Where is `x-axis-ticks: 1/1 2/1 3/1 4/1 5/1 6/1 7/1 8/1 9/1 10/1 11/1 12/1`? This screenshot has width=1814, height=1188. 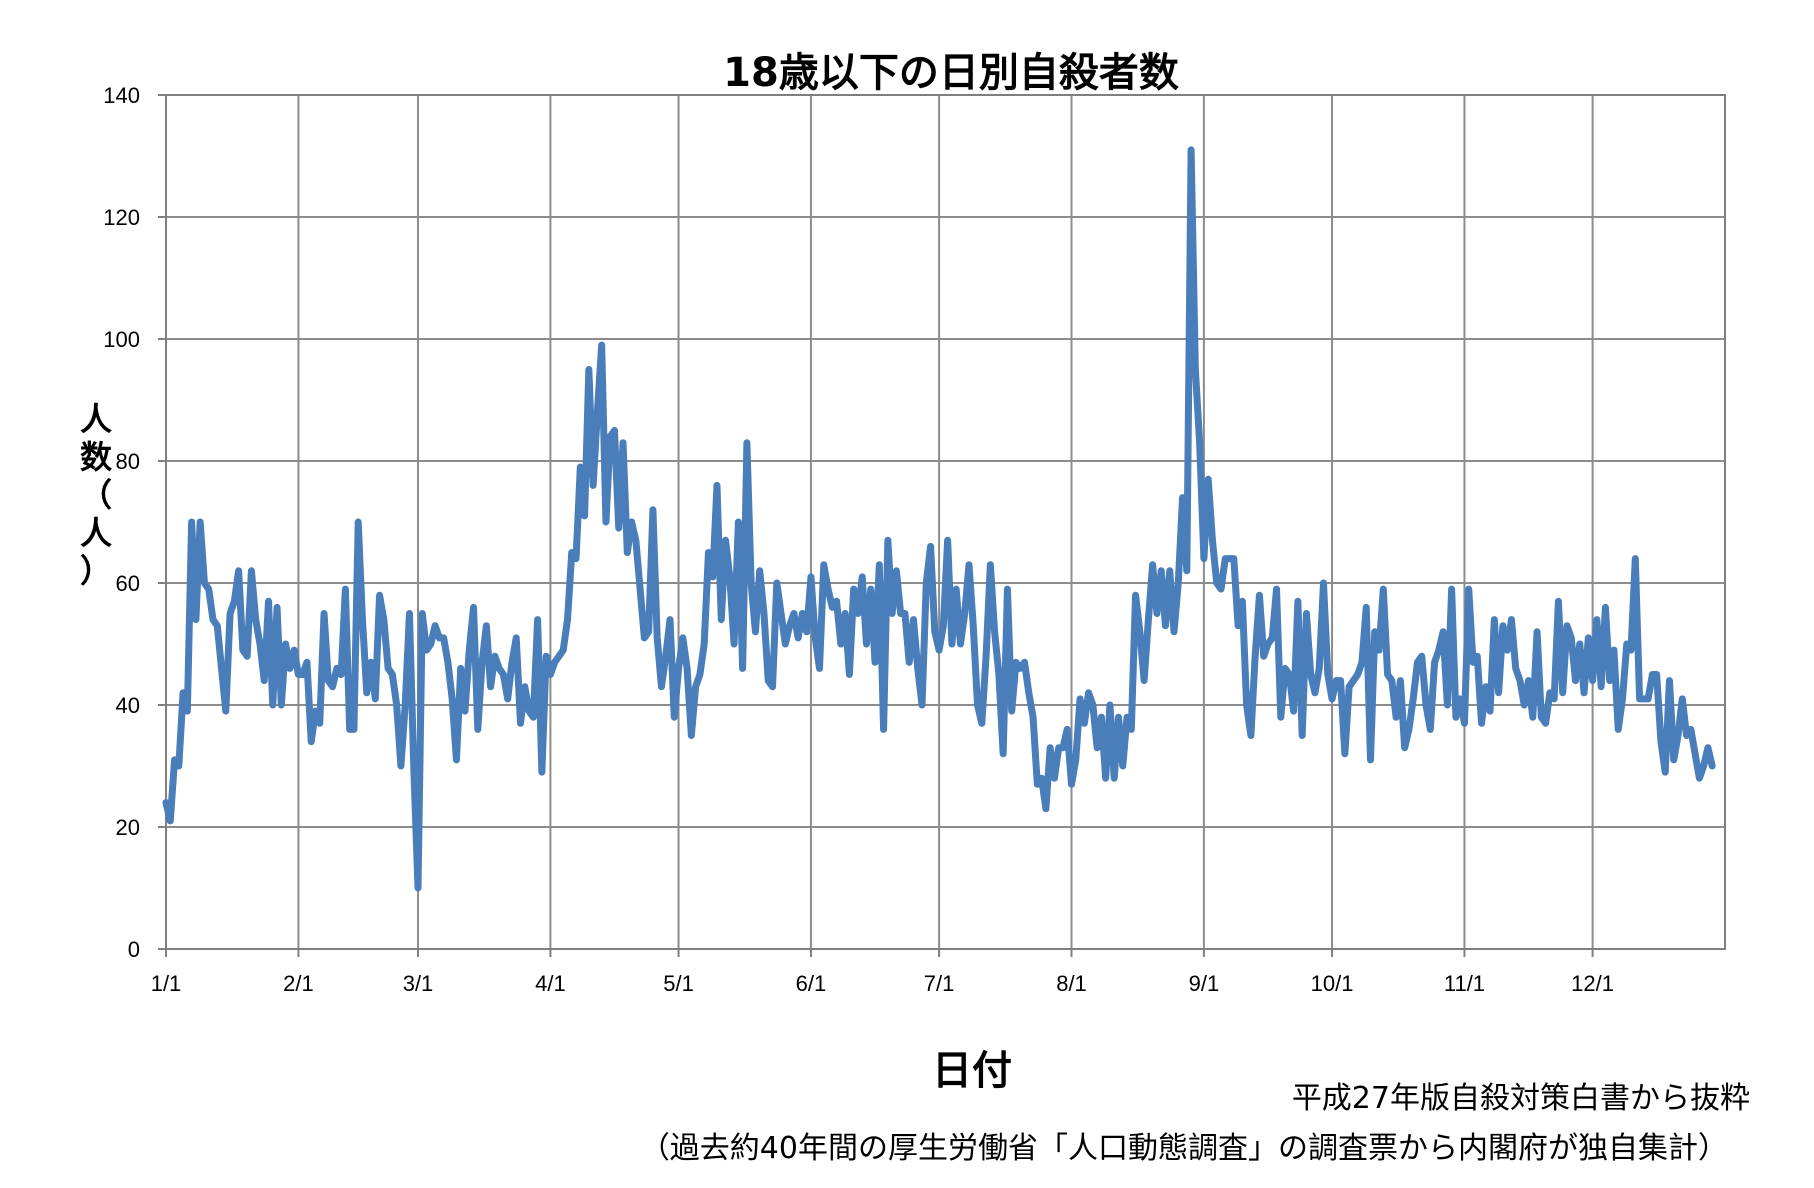
x-axis-ticks: 1/1 2/1 3/1 4/1 5/1 6/1 7/1 8/1 9/1 10/1 11/1 12/1 is located at coordinates (882, 972).